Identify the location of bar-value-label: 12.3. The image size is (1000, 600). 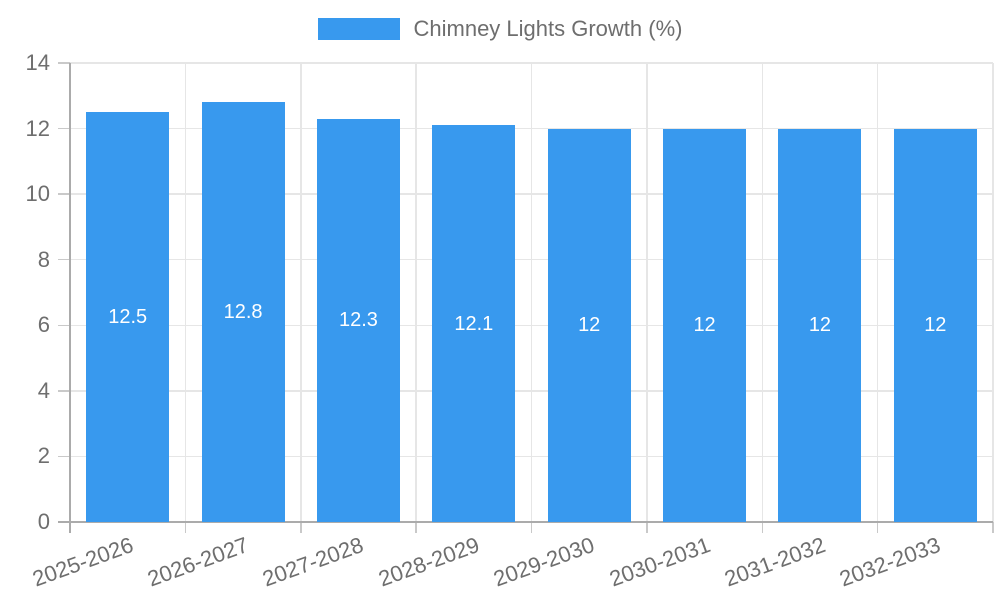
(358, 320).